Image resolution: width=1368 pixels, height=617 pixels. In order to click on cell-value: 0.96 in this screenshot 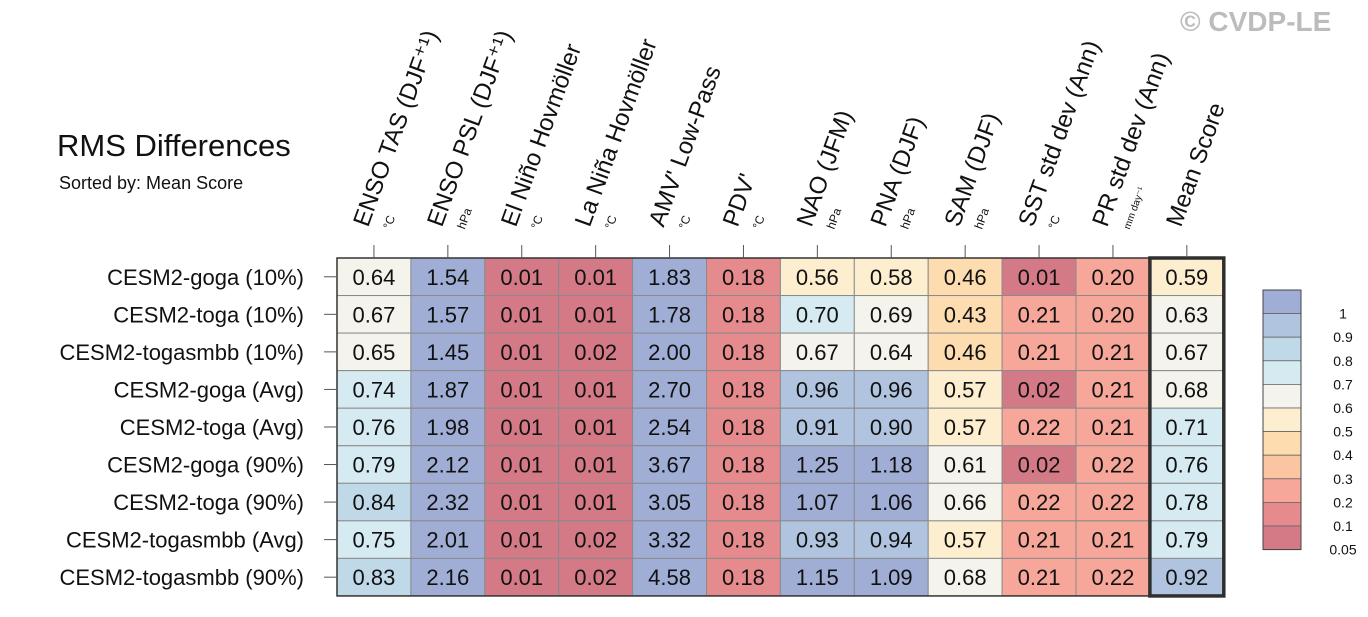, I will do `click(891, 389)`.